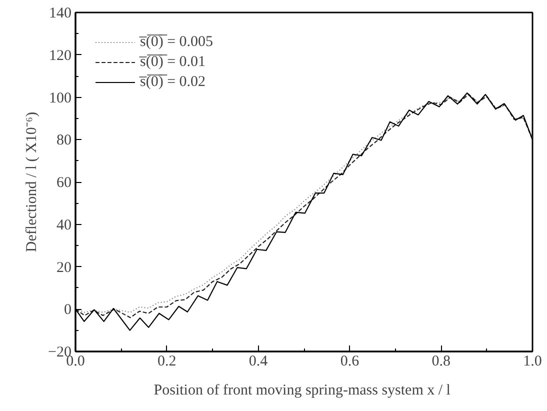 The image size is (547, 411). What do you see at coordinates (64, 140) in the screenshot?
I see `y-tick-label: 80` at bounding box center [64, 140].